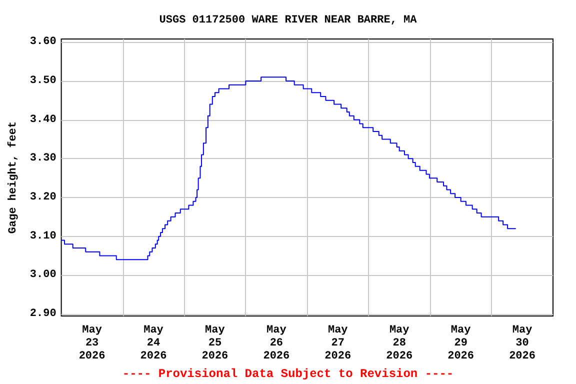 The width and height of the screenshot is (576, 384). What do you see at coordinates (276, 343) in the screenshot?
I see `x-tick-label: May 26 2026` at bounding box center [276, 343].